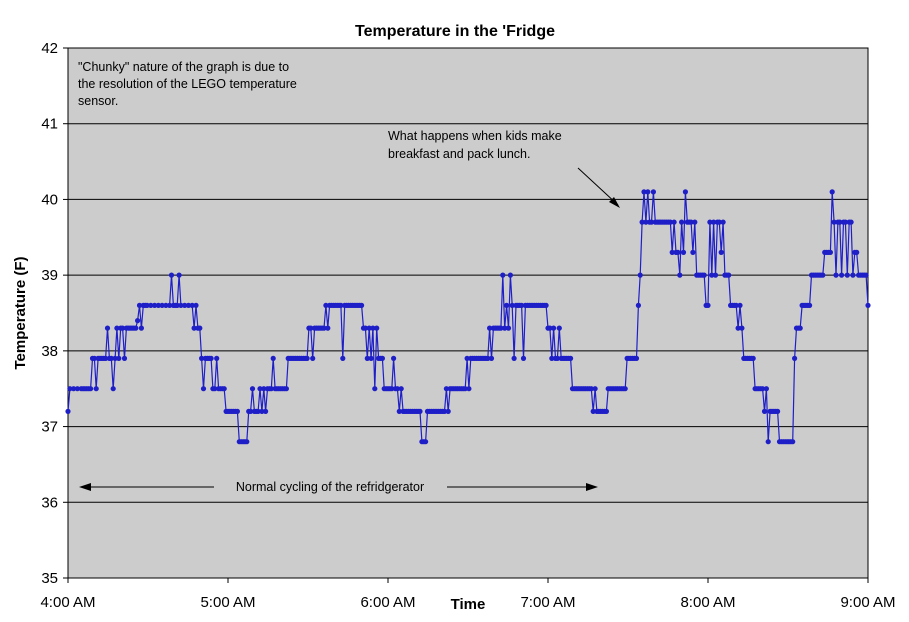 This screenshot has width=909, height=622. What do you see at coordinates (98, 101) in the screenshot?
I see `chunky-note-line-3: sensor.` at bounding box center [98, 101].